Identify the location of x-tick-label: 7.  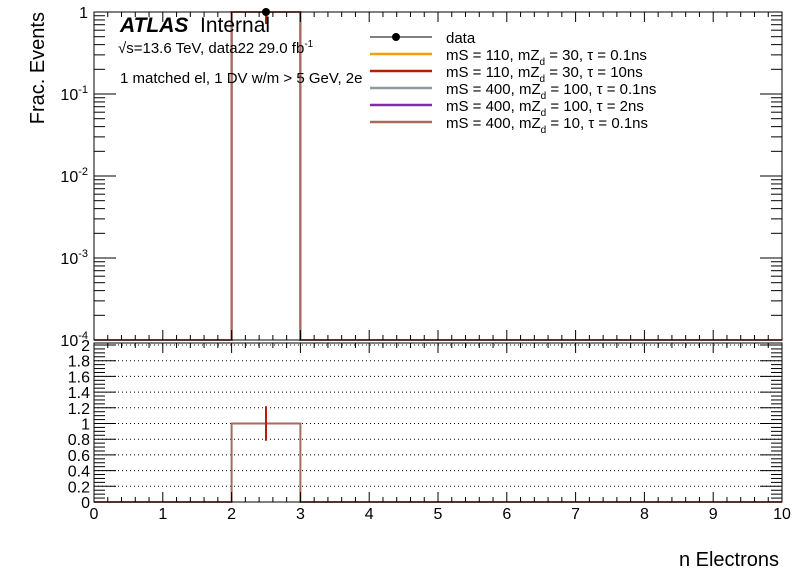
(575, 514).